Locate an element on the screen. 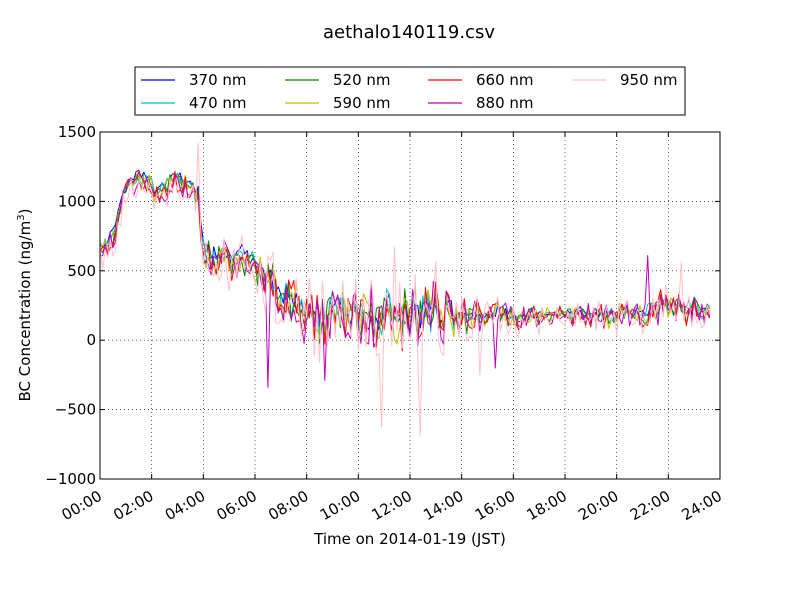 This screenshot has height=600, width=800. y-tick-label: 1500 is located at coordinates (77, 132).